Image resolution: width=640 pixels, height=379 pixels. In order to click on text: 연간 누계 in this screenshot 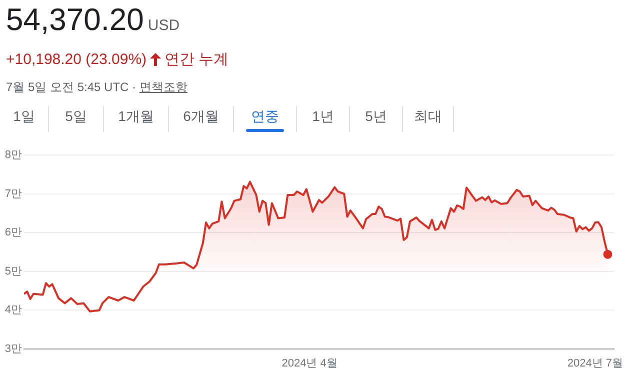, I will do `click(196, 59)`.